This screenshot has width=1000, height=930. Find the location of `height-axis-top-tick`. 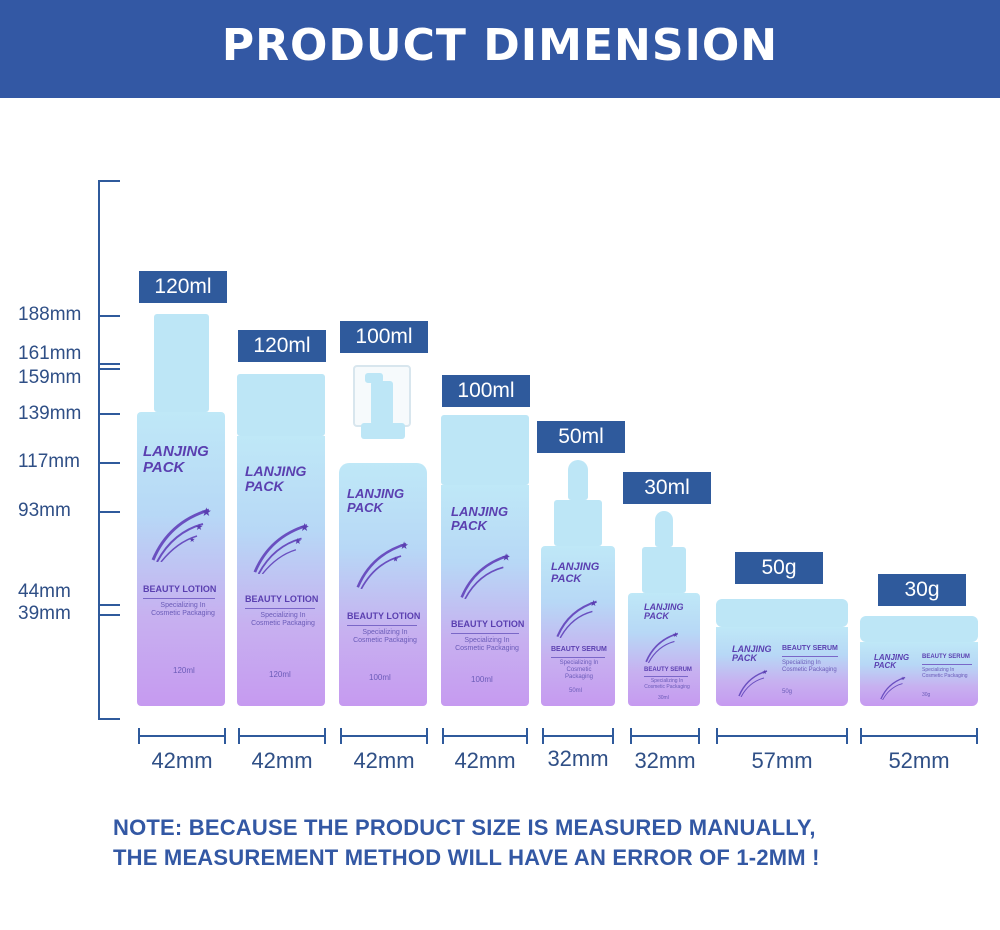

height-axis-top-tick is located at coordinates (109, 181).